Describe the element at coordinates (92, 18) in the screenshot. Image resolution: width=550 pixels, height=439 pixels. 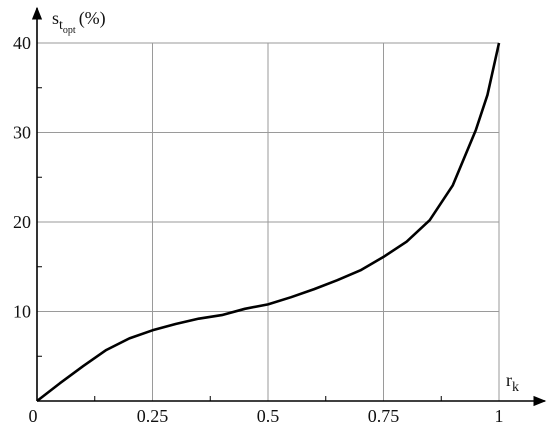
I see `y-label-unit: (%)` at that location.